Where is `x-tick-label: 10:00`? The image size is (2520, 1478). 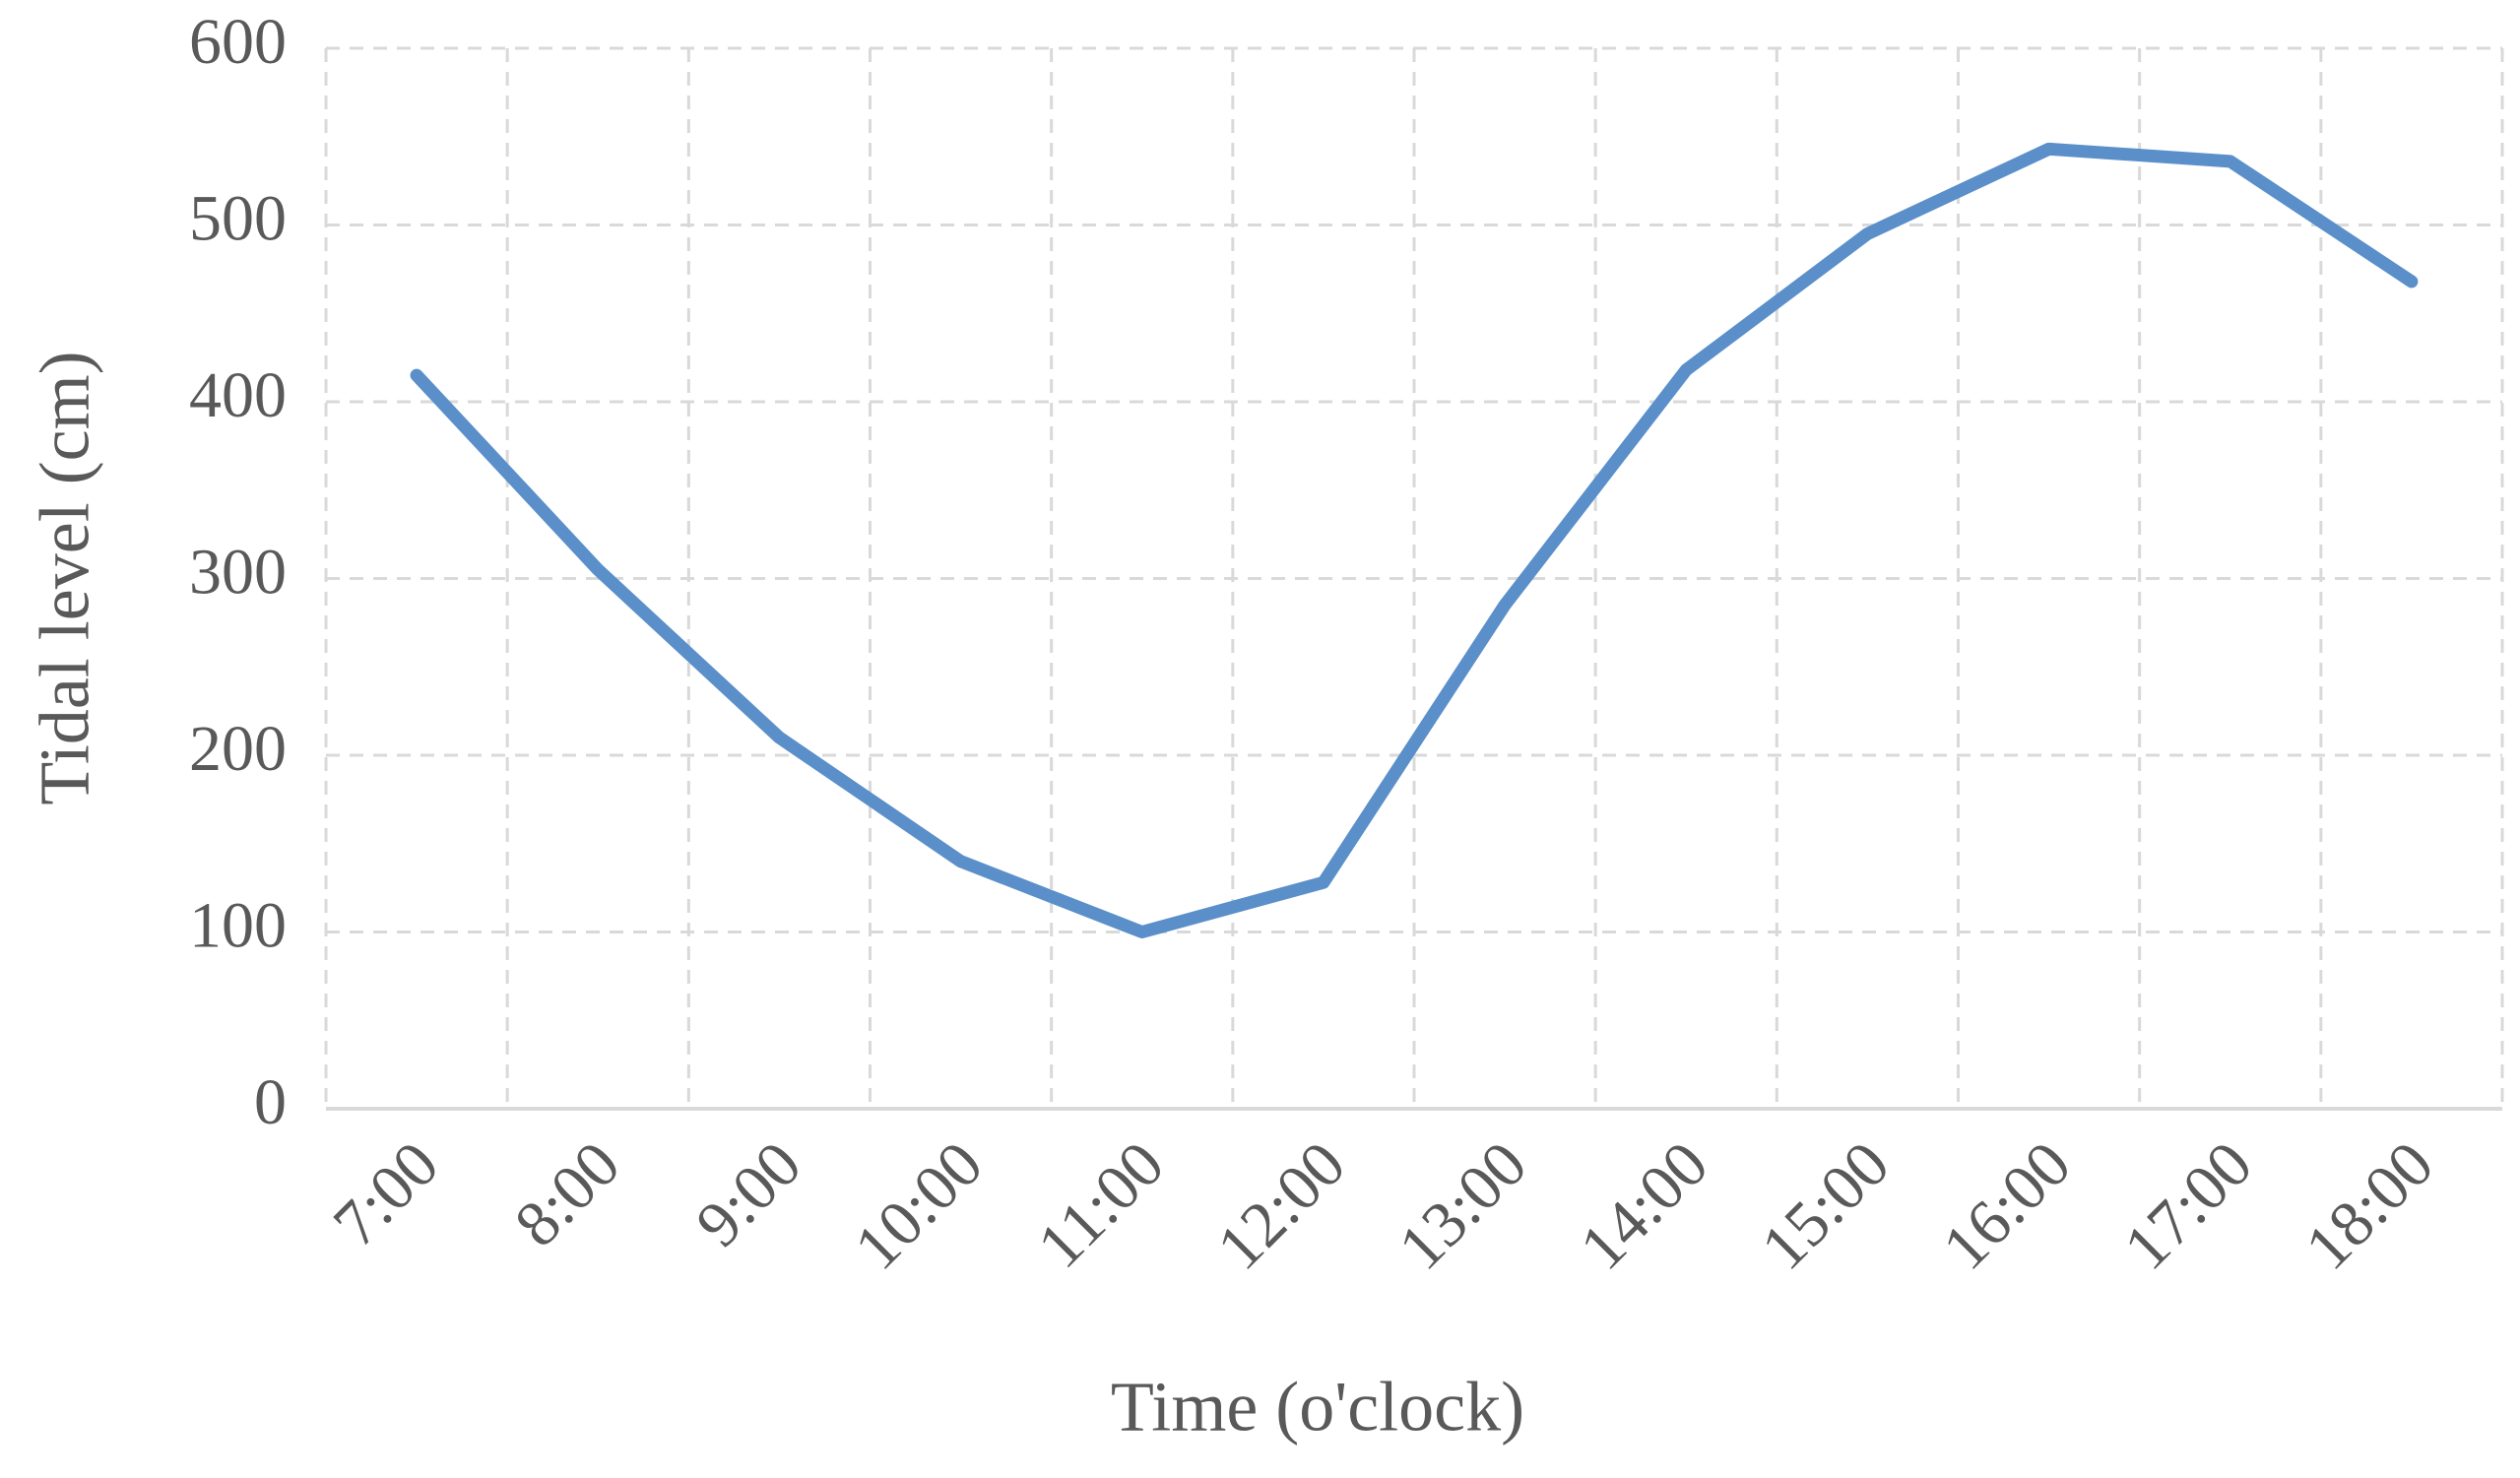
x-tick-label: 10:00 is located at coordinates (919, 1206).